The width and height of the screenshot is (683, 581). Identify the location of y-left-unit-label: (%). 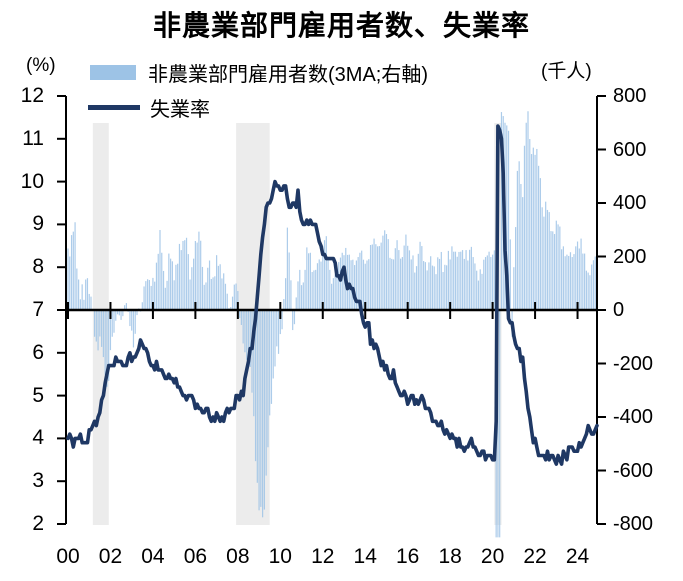
(41, 65).